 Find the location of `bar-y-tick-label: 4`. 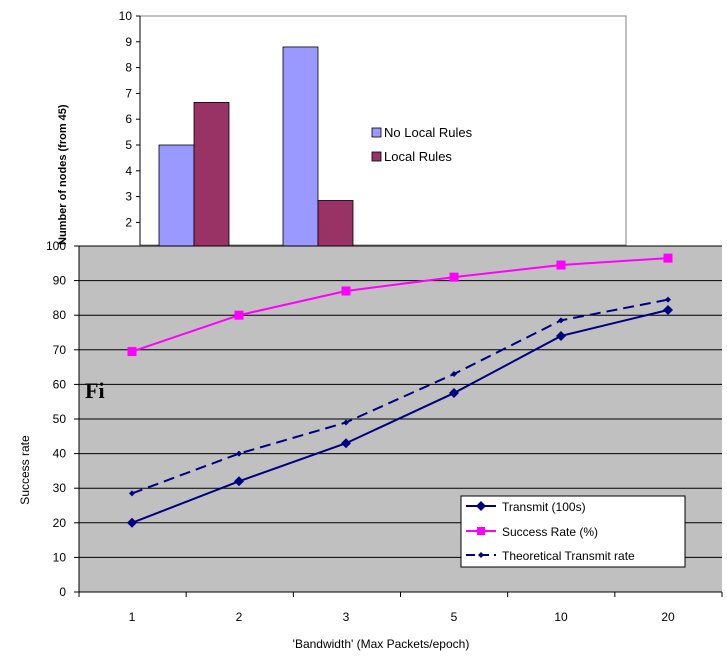

bar-y-tick-label: 4 is located at coordinates (128, 171).